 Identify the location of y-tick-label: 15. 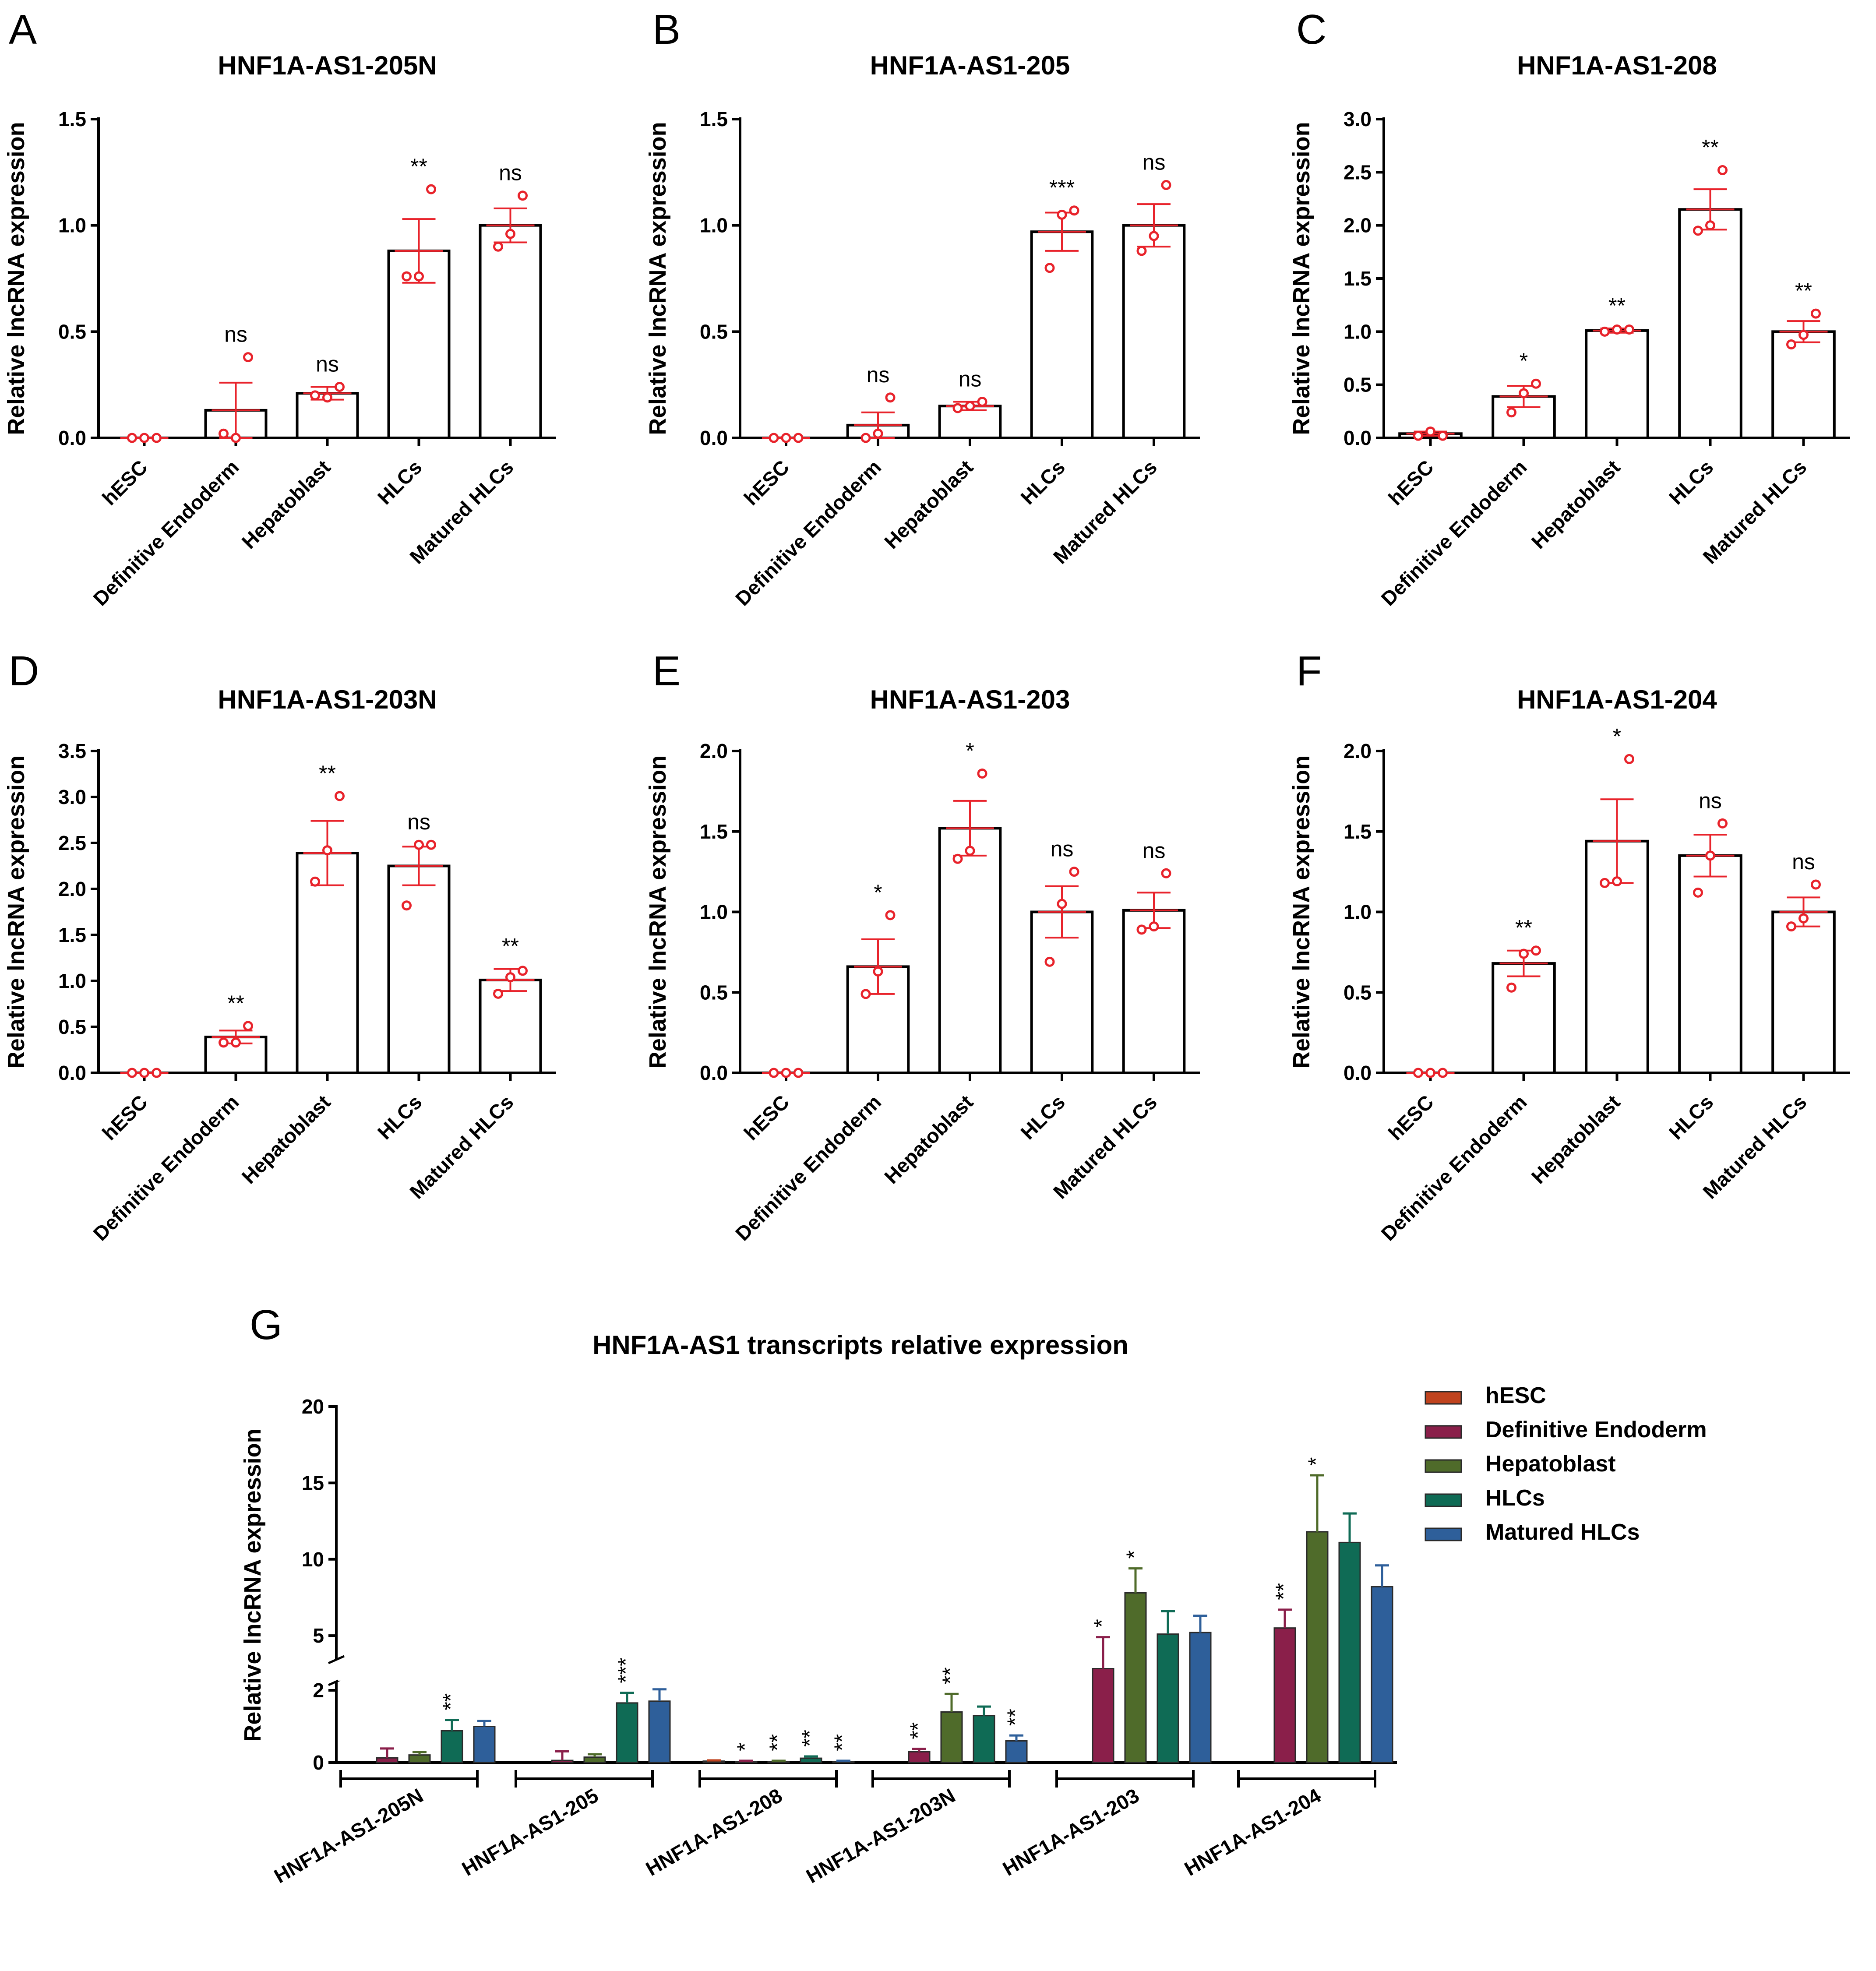
(313, 1482).